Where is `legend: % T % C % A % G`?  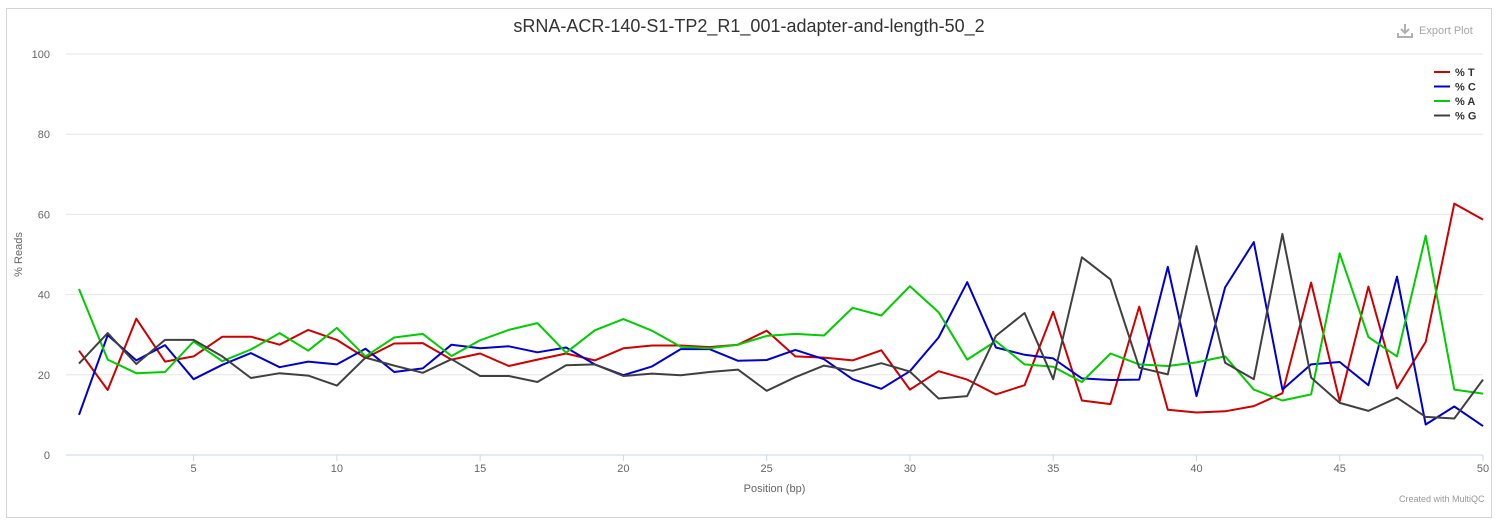
legend: % T % C % A % G is located at coordinates (1455, 95).